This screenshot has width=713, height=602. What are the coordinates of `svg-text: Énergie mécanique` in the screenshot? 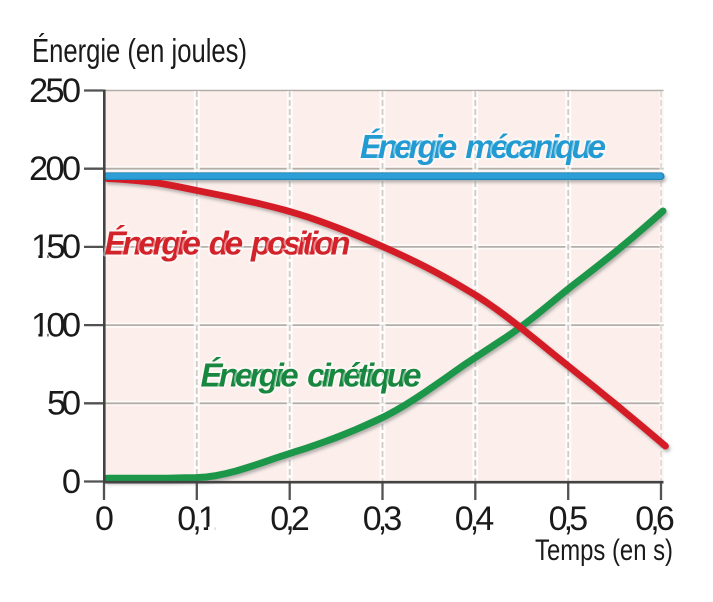 It's located at (483, 146).